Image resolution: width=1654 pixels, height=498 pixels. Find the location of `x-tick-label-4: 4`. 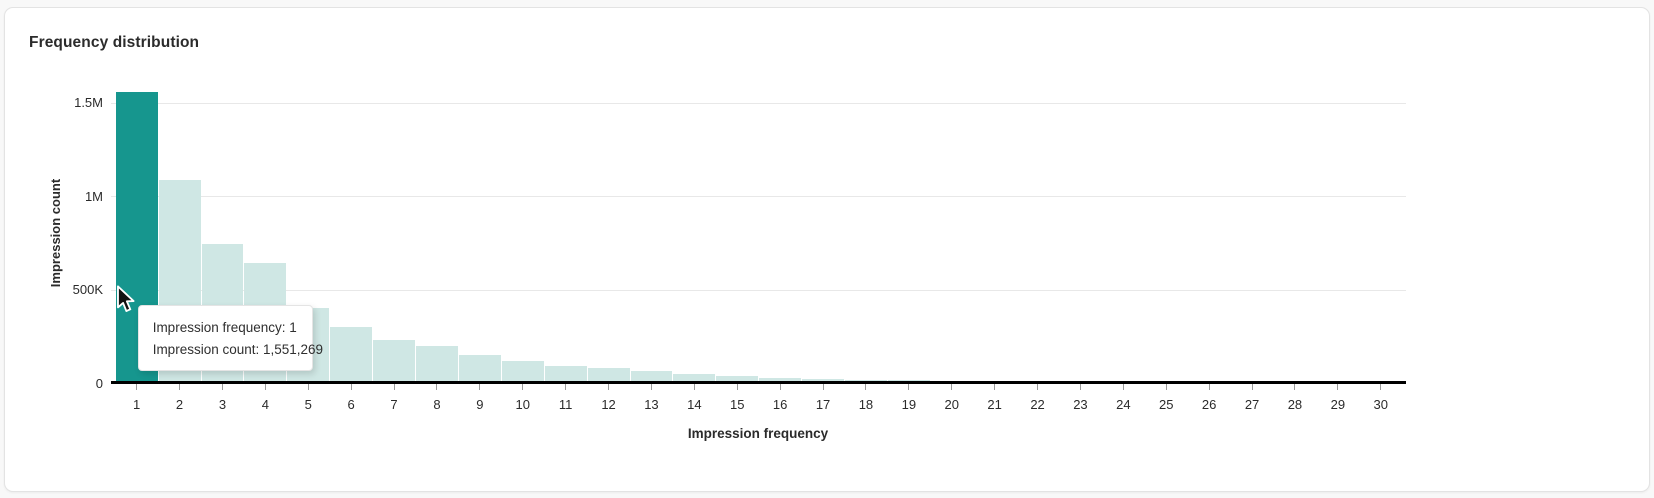

x-tick-label-4: 4 is located at coordinates (265, 404).